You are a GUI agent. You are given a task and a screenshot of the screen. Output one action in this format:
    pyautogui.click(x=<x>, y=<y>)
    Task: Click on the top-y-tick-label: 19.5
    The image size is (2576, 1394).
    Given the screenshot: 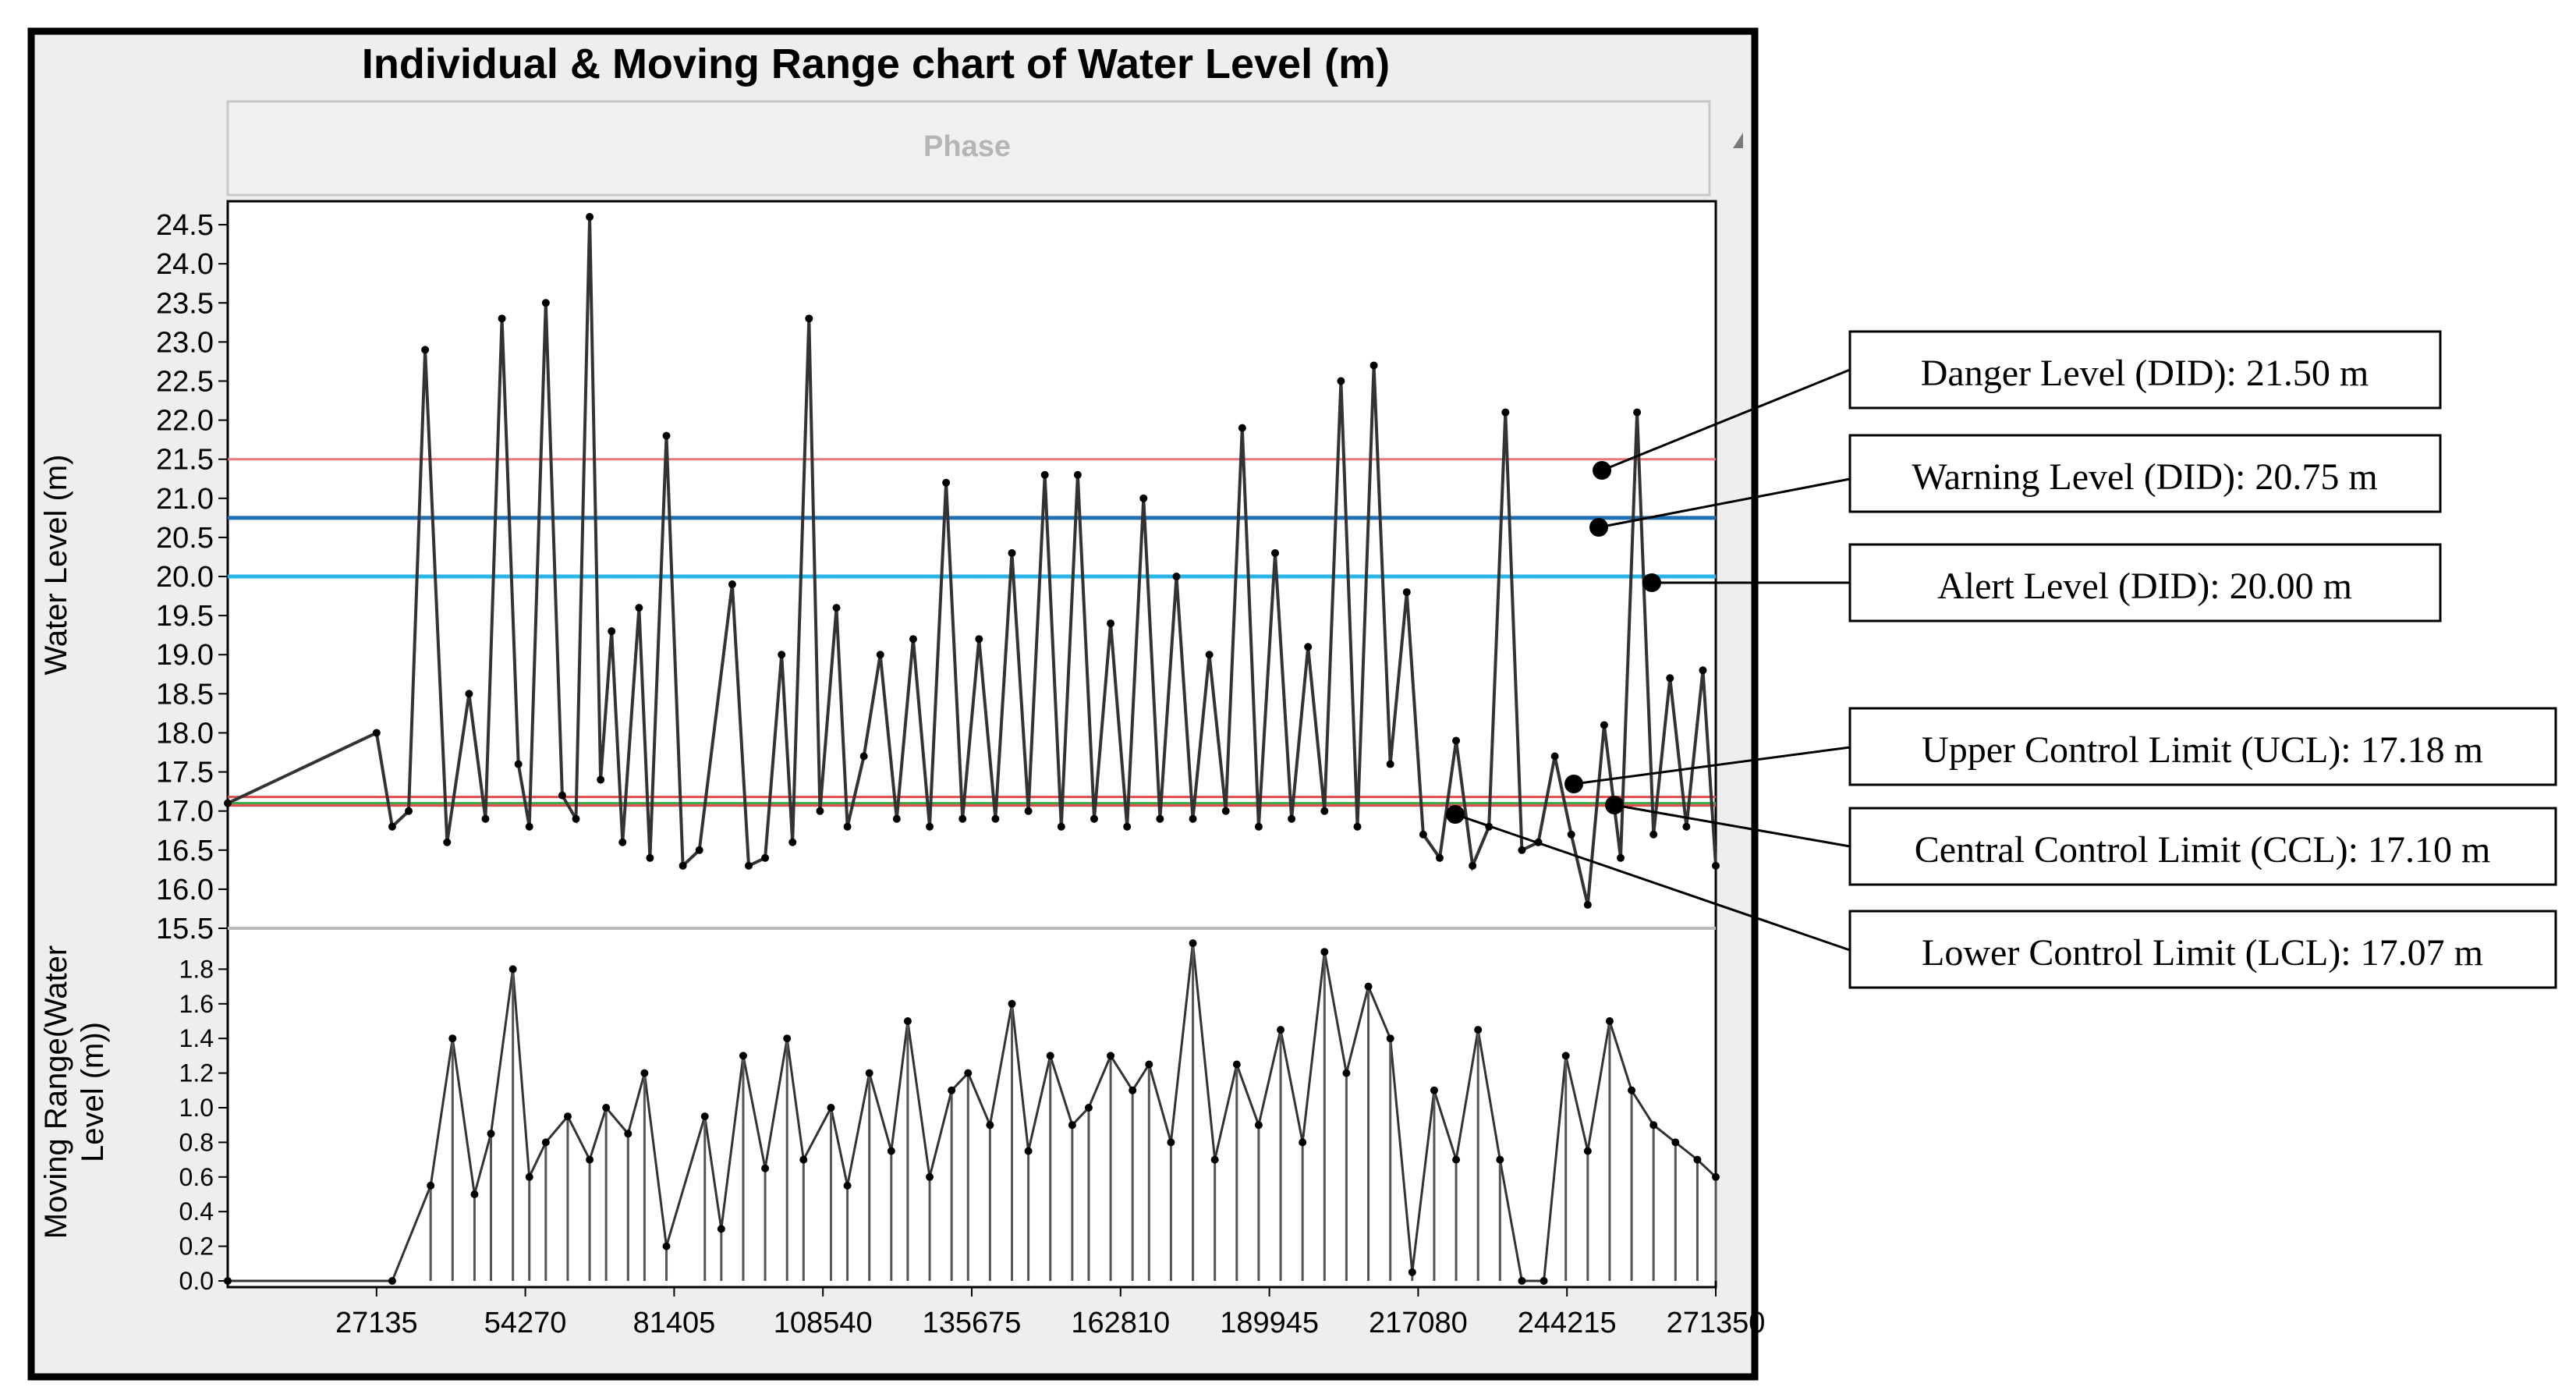 What is the action you would take?
    pyautogui.click(x=185, y=616)
    